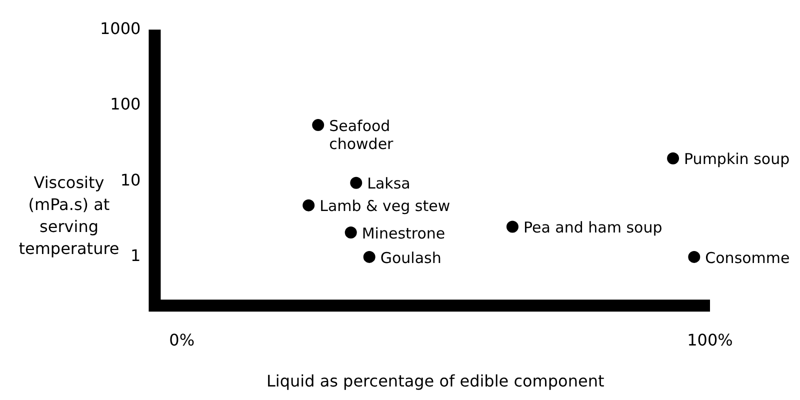 The image size is (800, 400). I want to click on annotation: Pumpkin soup, so click(737, 159).